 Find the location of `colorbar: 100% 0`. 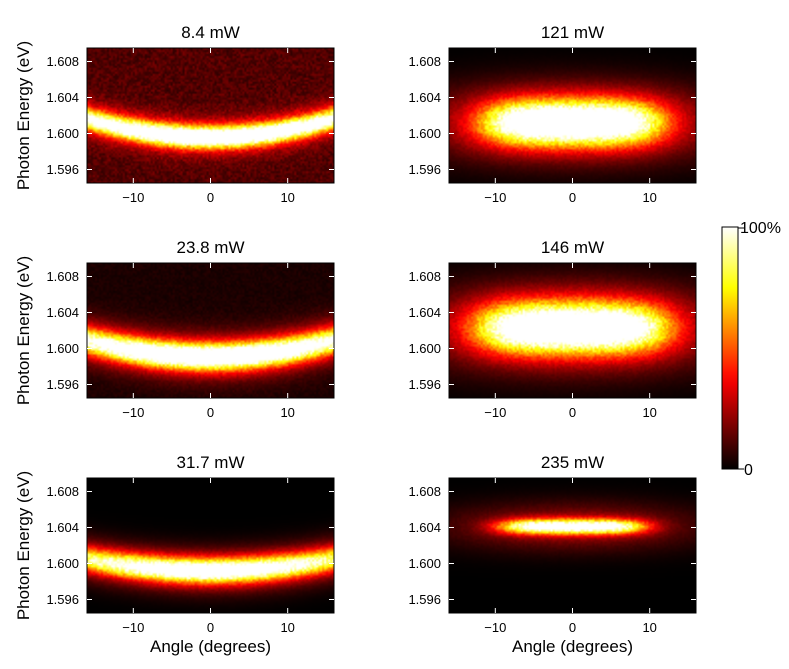

colorbar: 100% 0 is located at coordinates (751, 349).